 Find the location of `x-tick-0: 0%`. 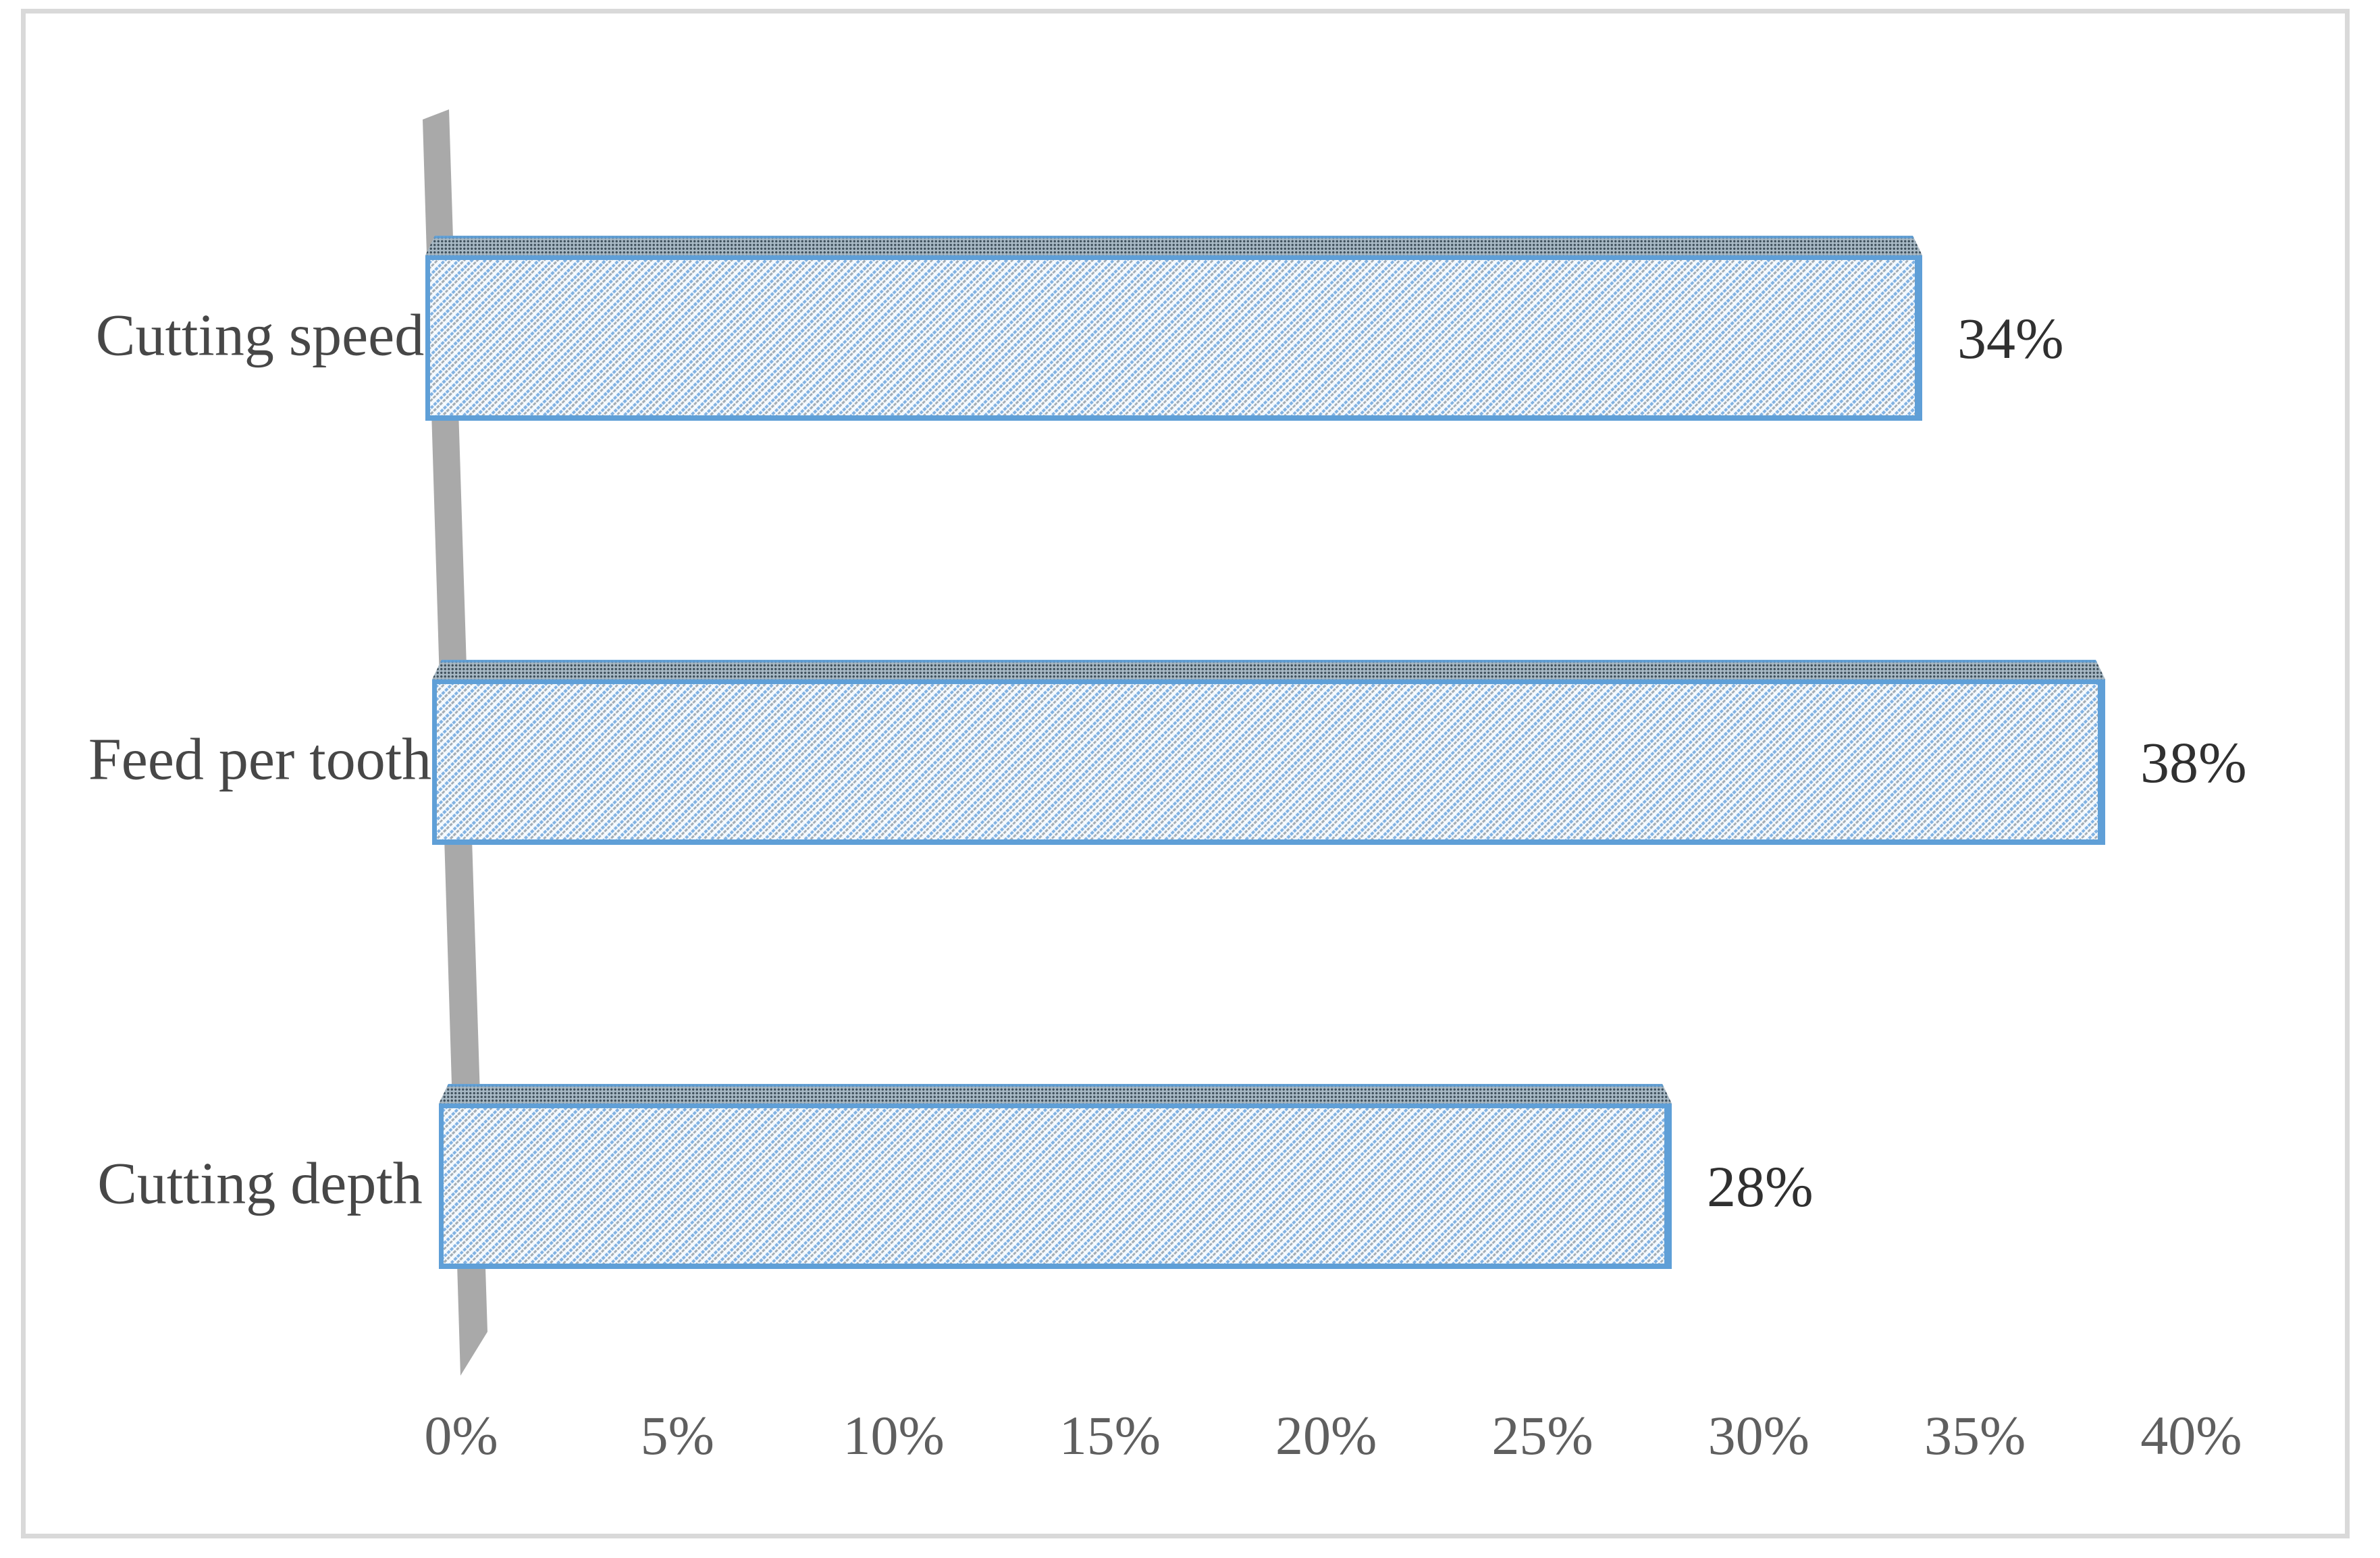

x-tick-0: 0% is located at coordinates (461, 1435).